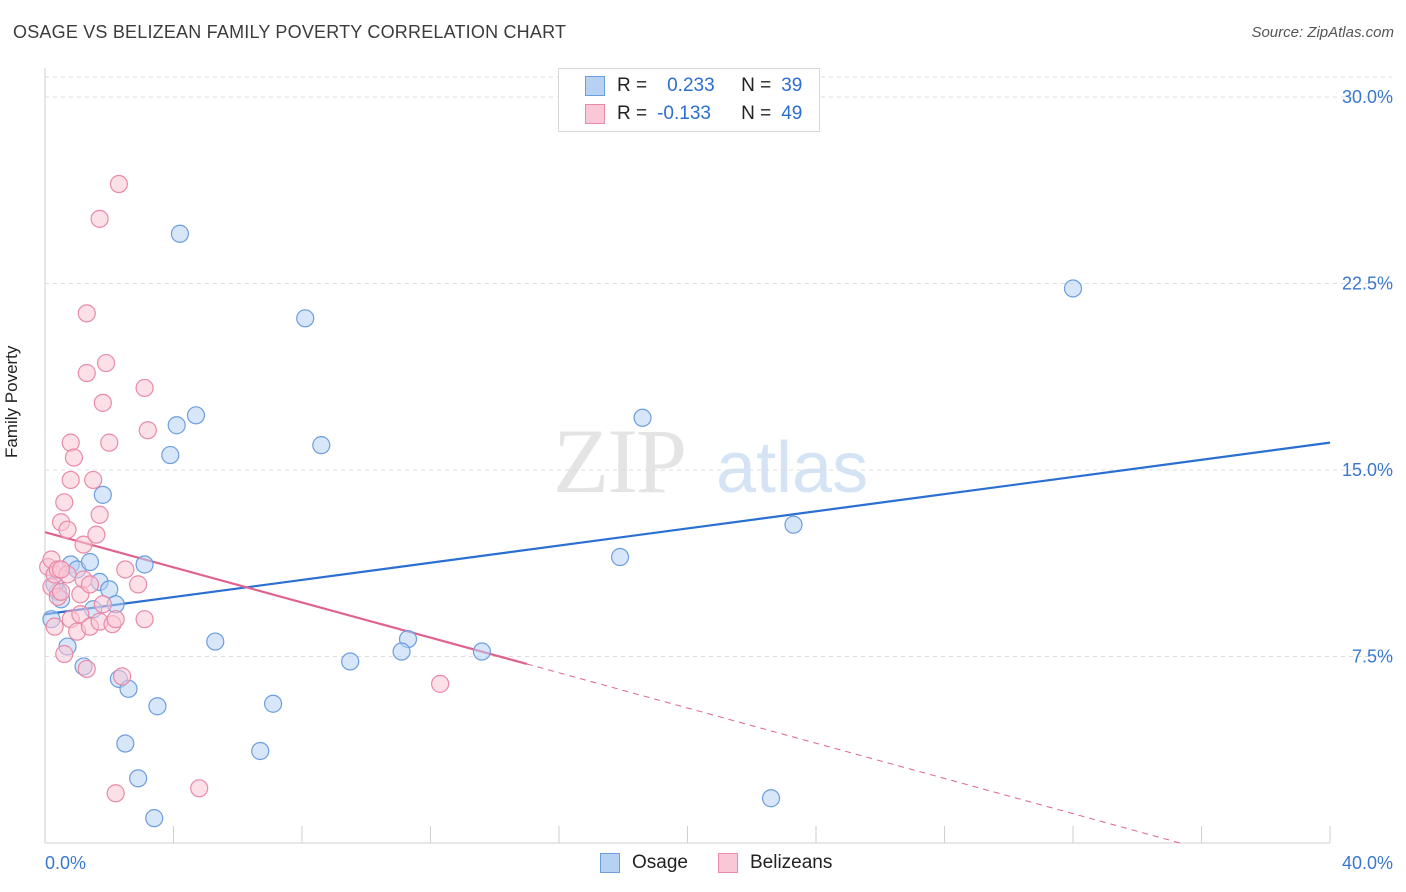 The height and width of the screenshot is (892, 1406). What do you see at coordinates (691, 85) in the screenshot?
I see `legend-r-value: 0.233` at bounding box center [691, 85].